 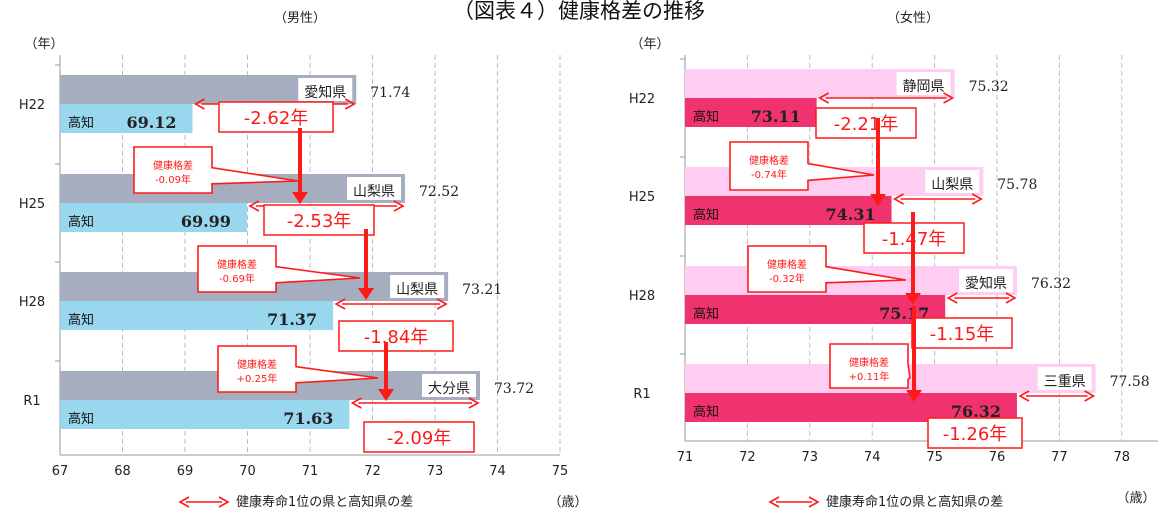 I want to click on female-callout-value: -0.74年, so click(x=769, y=174).